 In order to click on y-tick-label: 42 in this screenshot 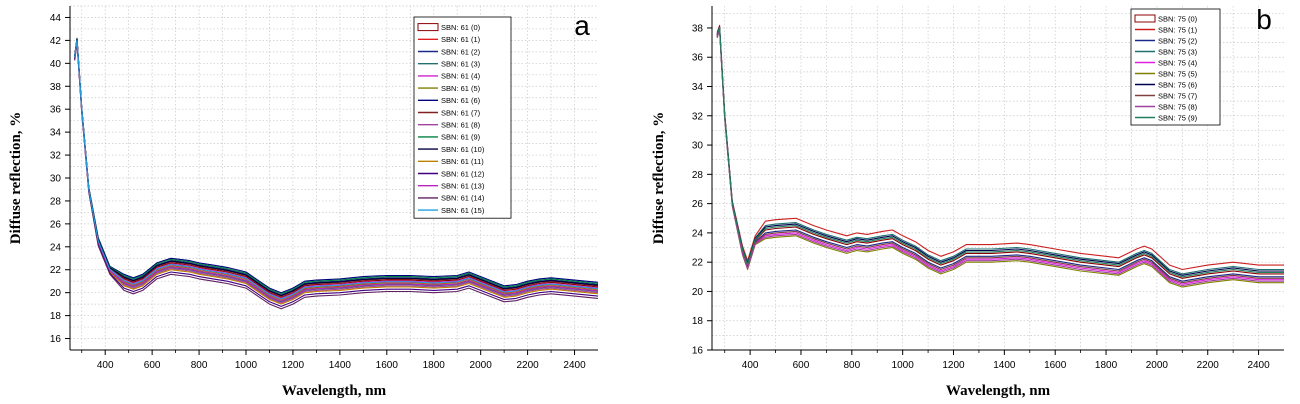, I will do `click(56, 41)`.